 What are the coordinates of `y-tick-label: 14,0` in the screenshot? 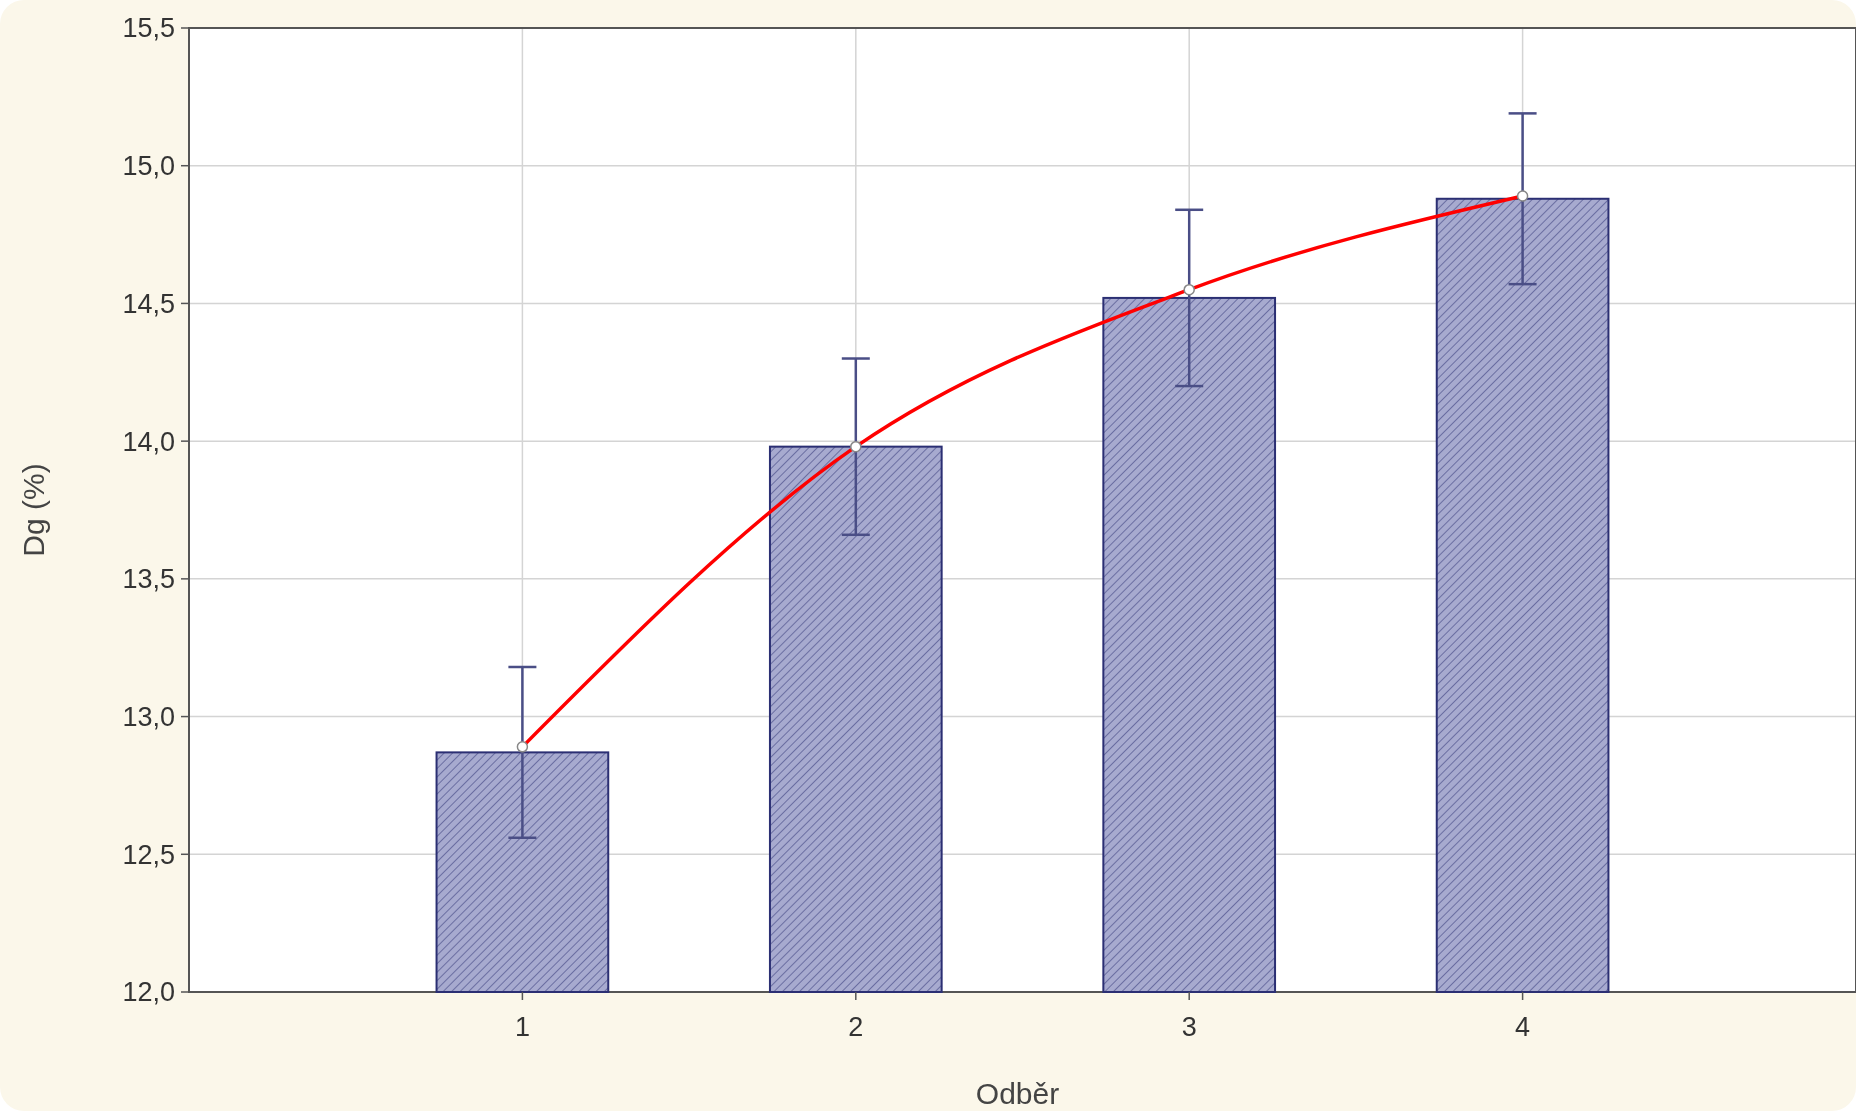 It's located at (148, 441).